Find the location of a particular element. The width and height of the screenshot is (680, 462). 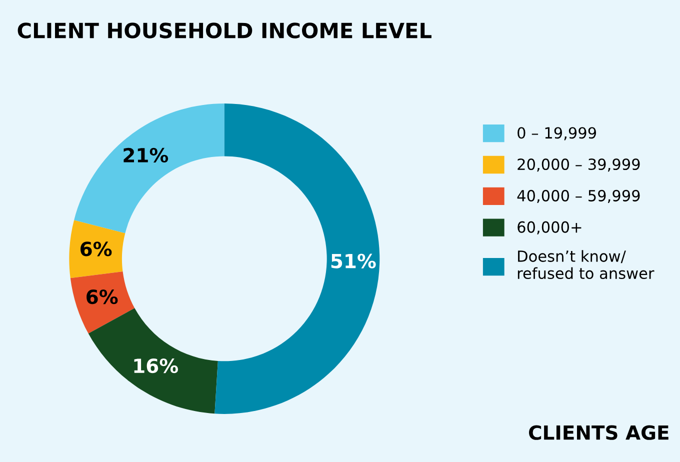

text: CLIENTS AGE is located at coordinates (598, 432).